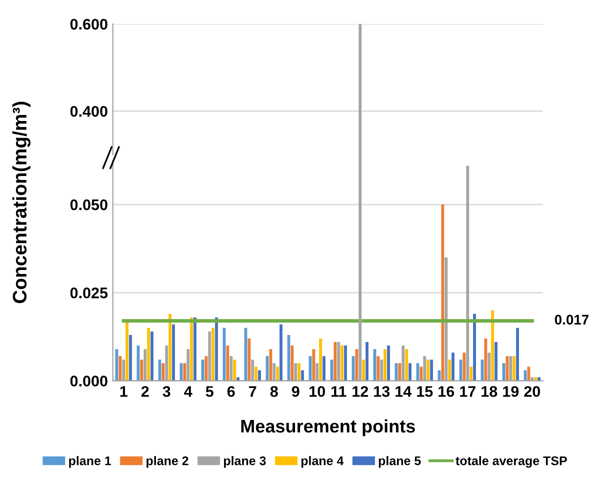 The width and height of the screenshot is (610, 479). Describe the element at coordinates (274, 391) in the screenshot. I see `x-tick-label: 8` at that location.